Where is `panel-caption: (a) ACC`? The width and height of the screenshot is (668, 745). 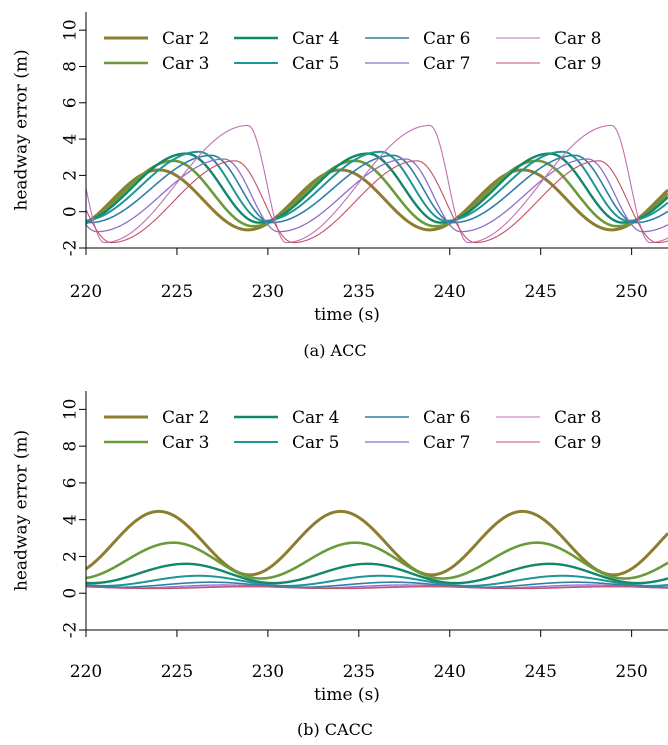 panel-caption: (a) ACC is located at coordinates (334, 350).